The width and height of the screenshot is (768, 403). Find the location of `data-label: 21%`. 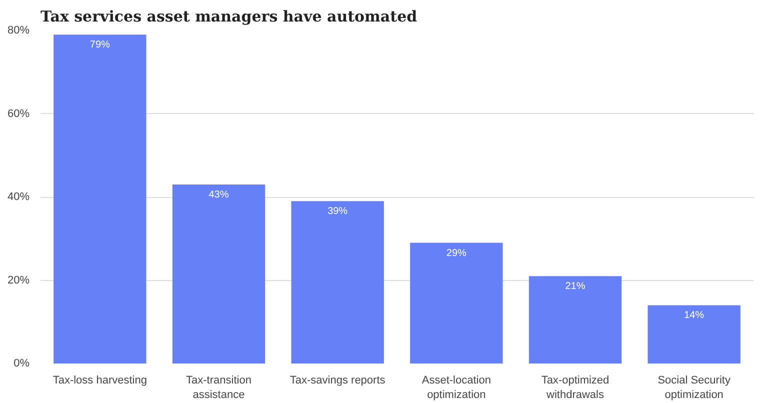

data-label: 21% is located at coordinates (575, 286).